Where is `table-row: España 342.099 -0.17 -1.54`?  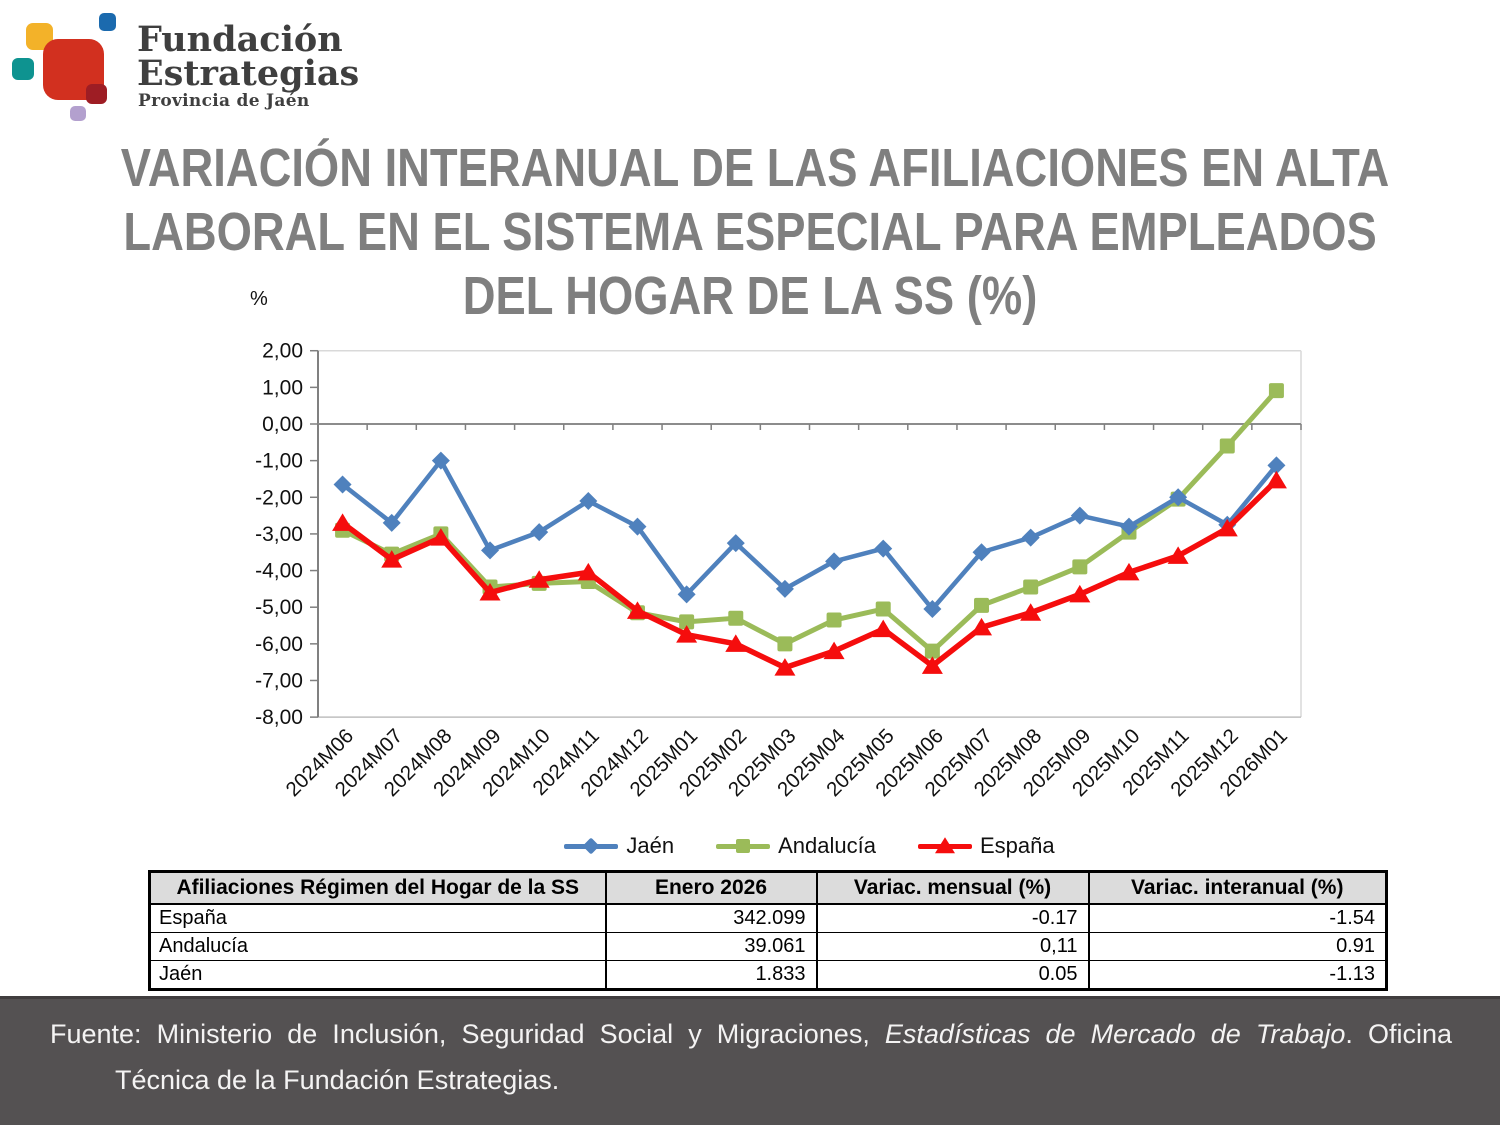 table-row: España 342.099 -0.17 -1.54 is located at coordinates (768, 918).